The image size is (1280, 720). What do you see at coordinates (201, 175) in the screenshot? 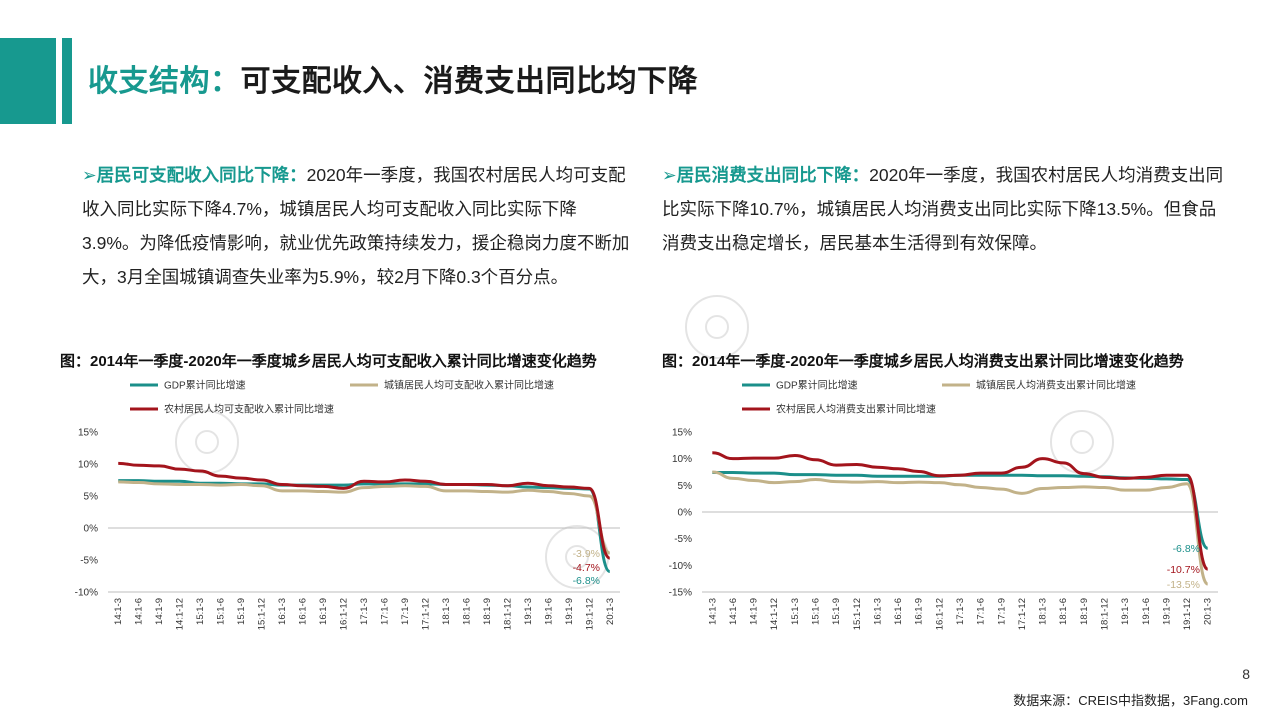
I see `income-paragraph-lead: 居民可支配收入同比下降：` at bounding box center [201, 175].